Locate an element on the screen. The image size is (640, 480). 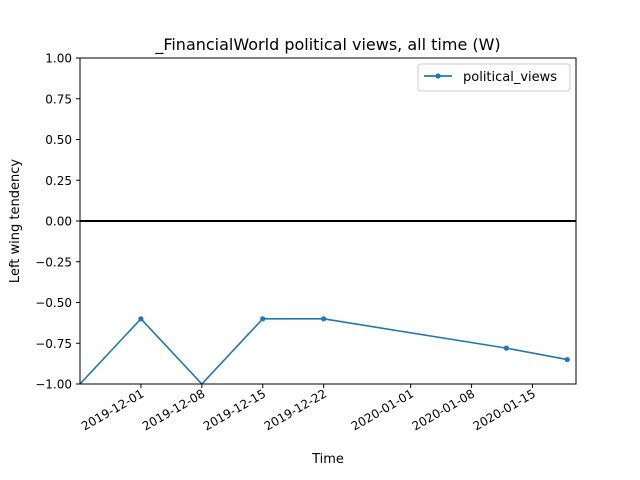
y-axis-ticks: 1.00 0.75 0.50 0.25 0.00 −0.25 −0.50 −0.75 −1.00 is located at coordinates (57, 222).